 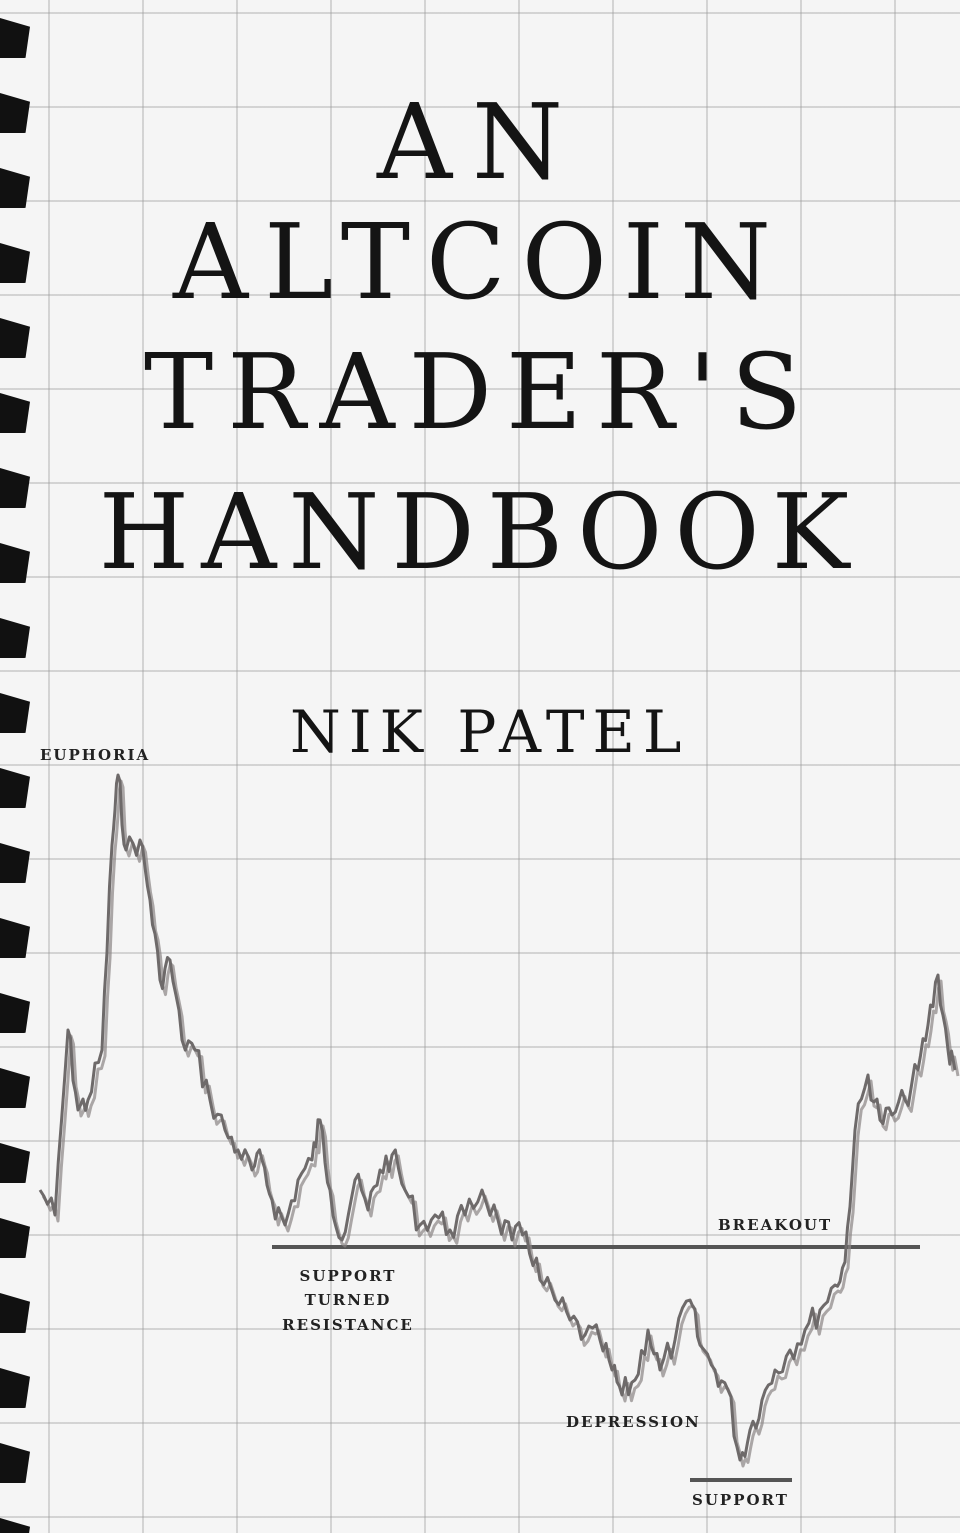 I want to click on title-line-3: TRADER'S, so click(x=480, y=392).